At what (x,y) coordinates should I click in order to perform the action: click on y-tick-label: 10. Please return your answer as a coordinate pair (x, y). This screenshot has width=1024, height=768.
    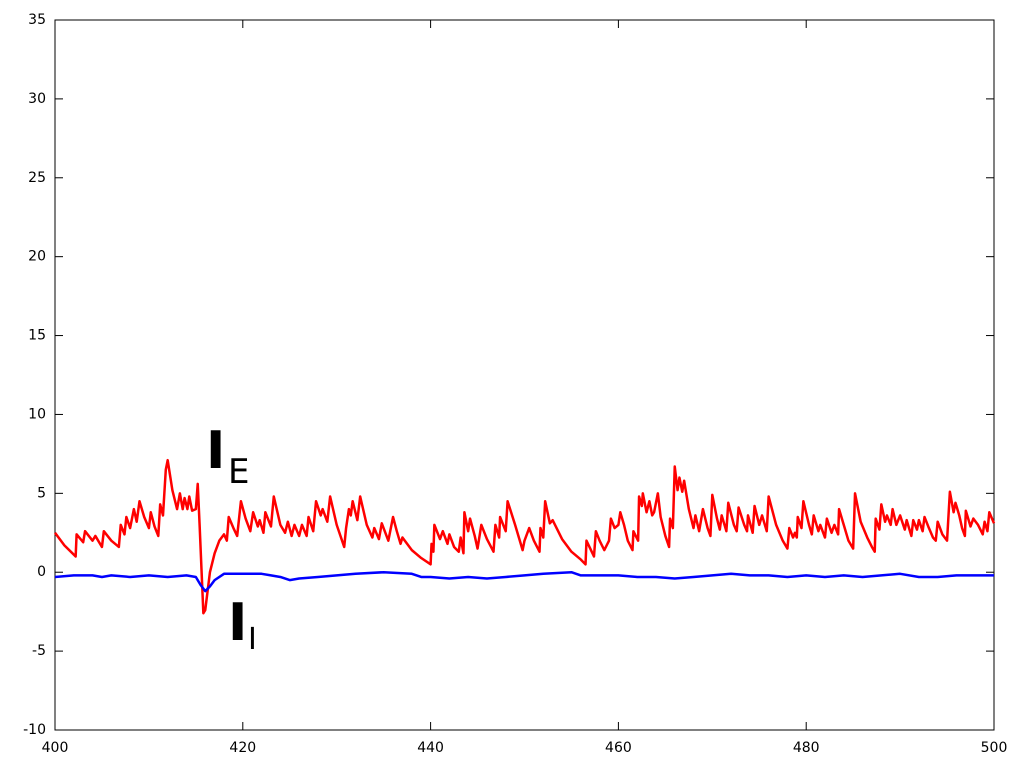
    Looking at the image, I should click on (37, 414).